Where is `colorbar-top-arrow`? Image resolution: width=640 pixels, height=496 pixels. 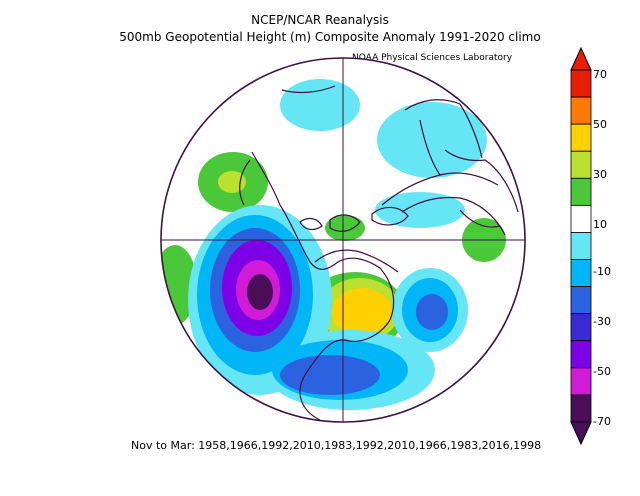
colorbar-top-arrow is located at coordinates (581, 58).